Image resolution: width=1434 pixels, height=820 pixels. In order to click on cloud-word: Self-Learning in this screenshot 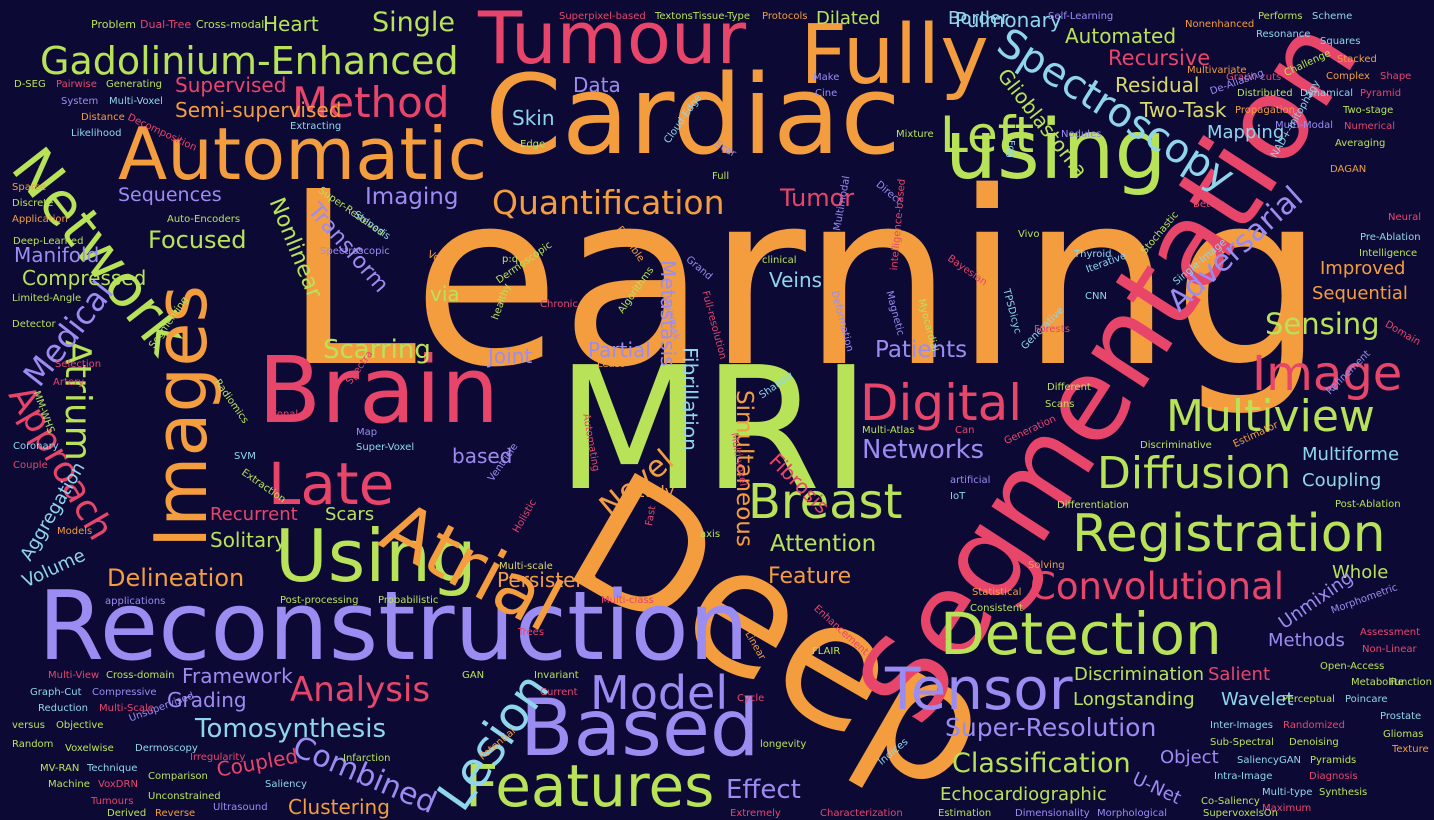, I will do `click(1081, 16)`.